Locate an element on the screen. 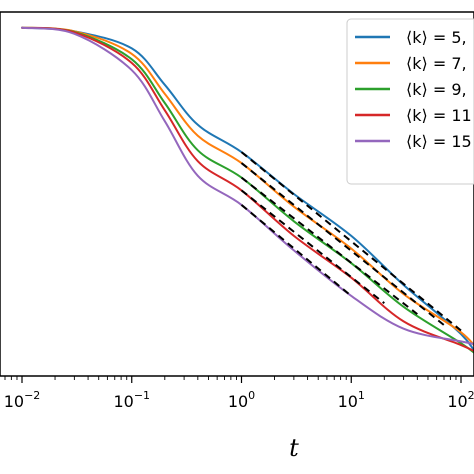 The image size is (474, 474). legend-entry-1: ⟨k⟩ = 5, is located at coordinates (411, 37).